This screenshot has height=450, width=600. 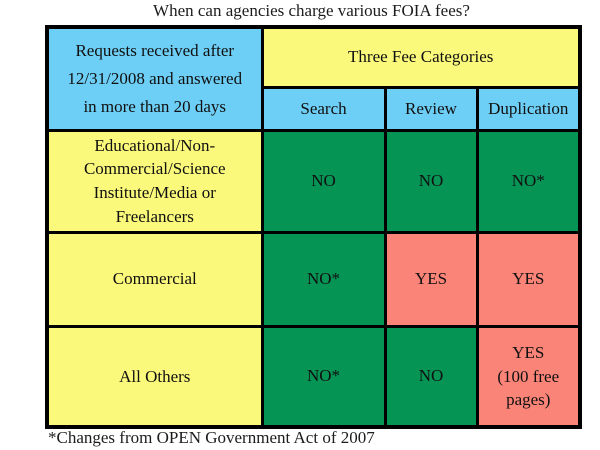 What do you see at coordinates (431, 376) in the screenshot?
I see `fee-cell-all-others-review: NO` at bounding box center [431, 376].